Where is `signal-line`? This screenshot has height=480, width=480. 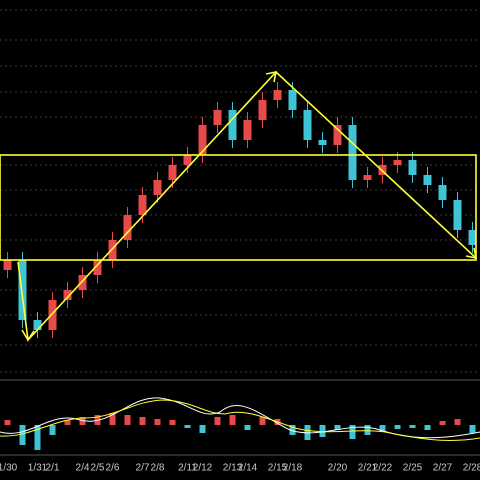
signal-line is located at coordinates (240, 420).